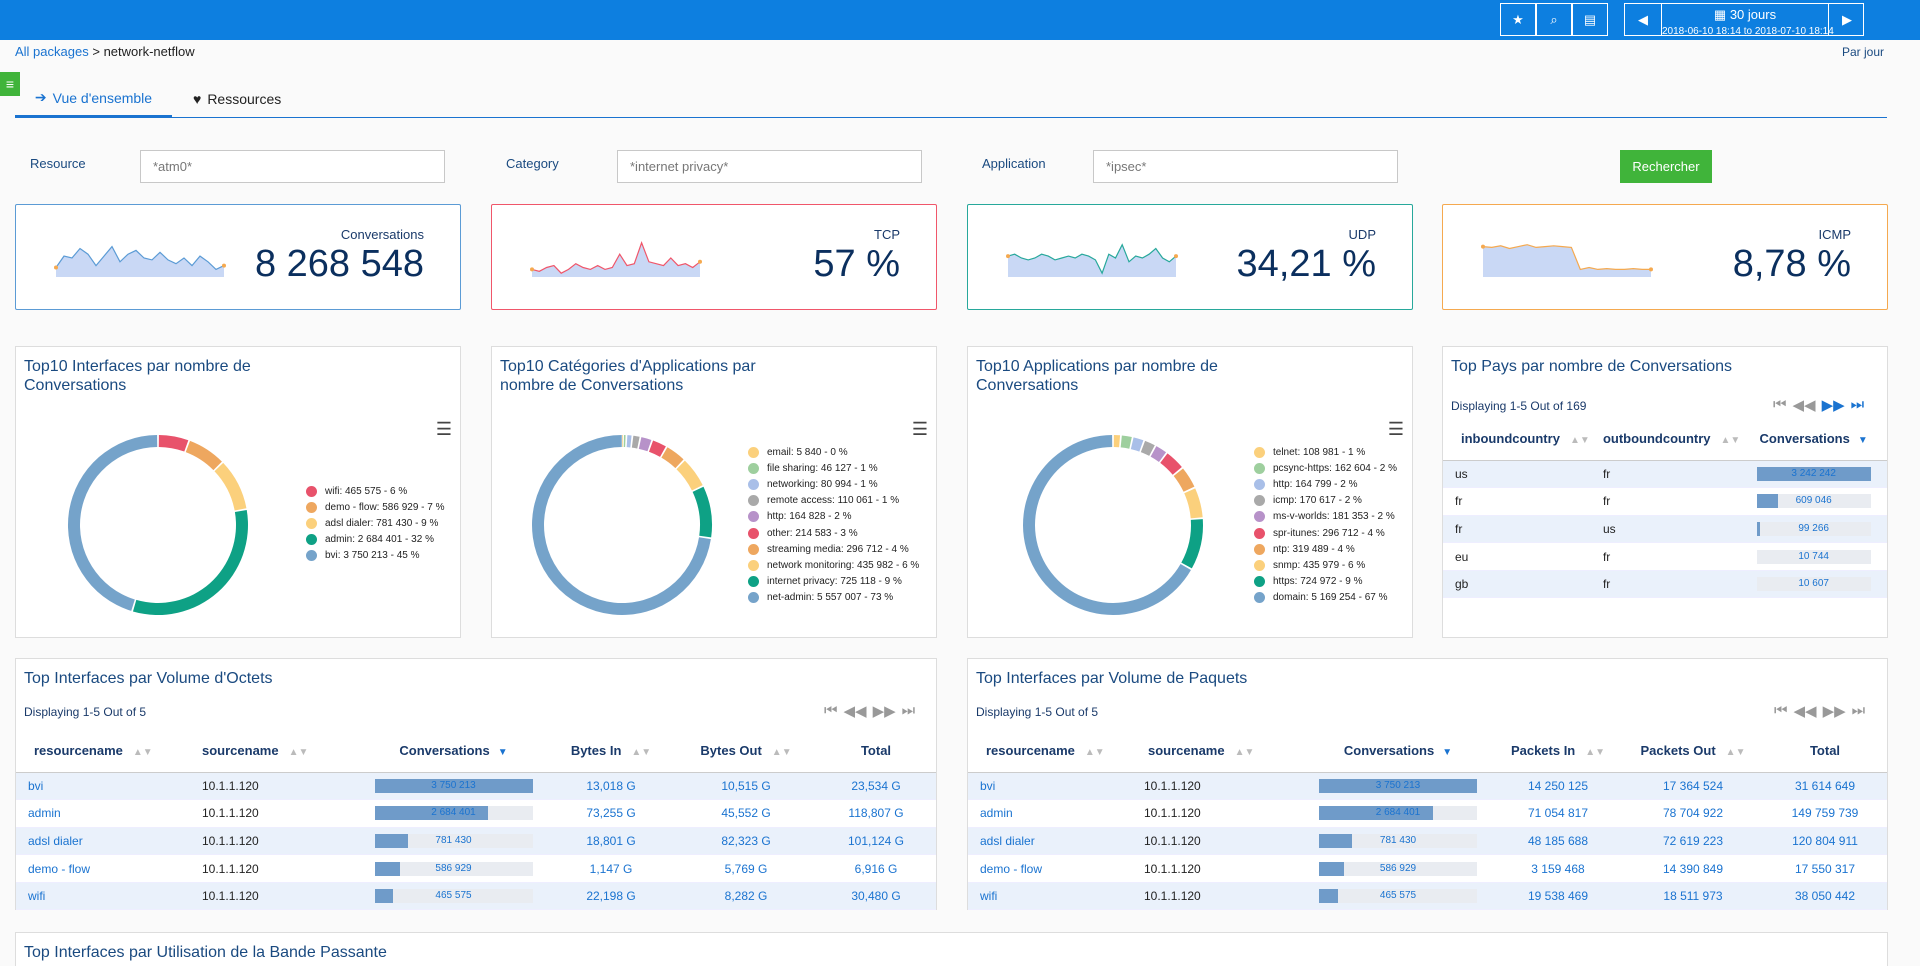 The height and width of the screenshot is (966, 1920). Describe the element at coordinates (1518, 19) in the screenshot. I see `favorite-star-button: ★` at that location.